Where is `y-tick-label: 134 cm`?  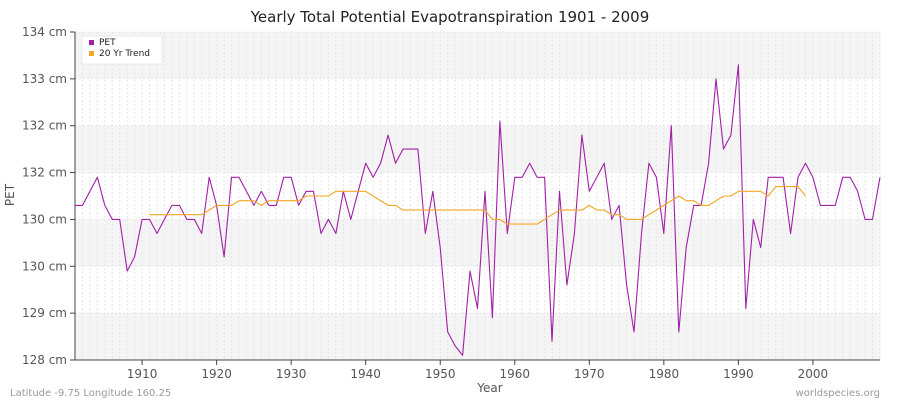 y-tick-label: 134 cm is located at coordinates (44, 32).